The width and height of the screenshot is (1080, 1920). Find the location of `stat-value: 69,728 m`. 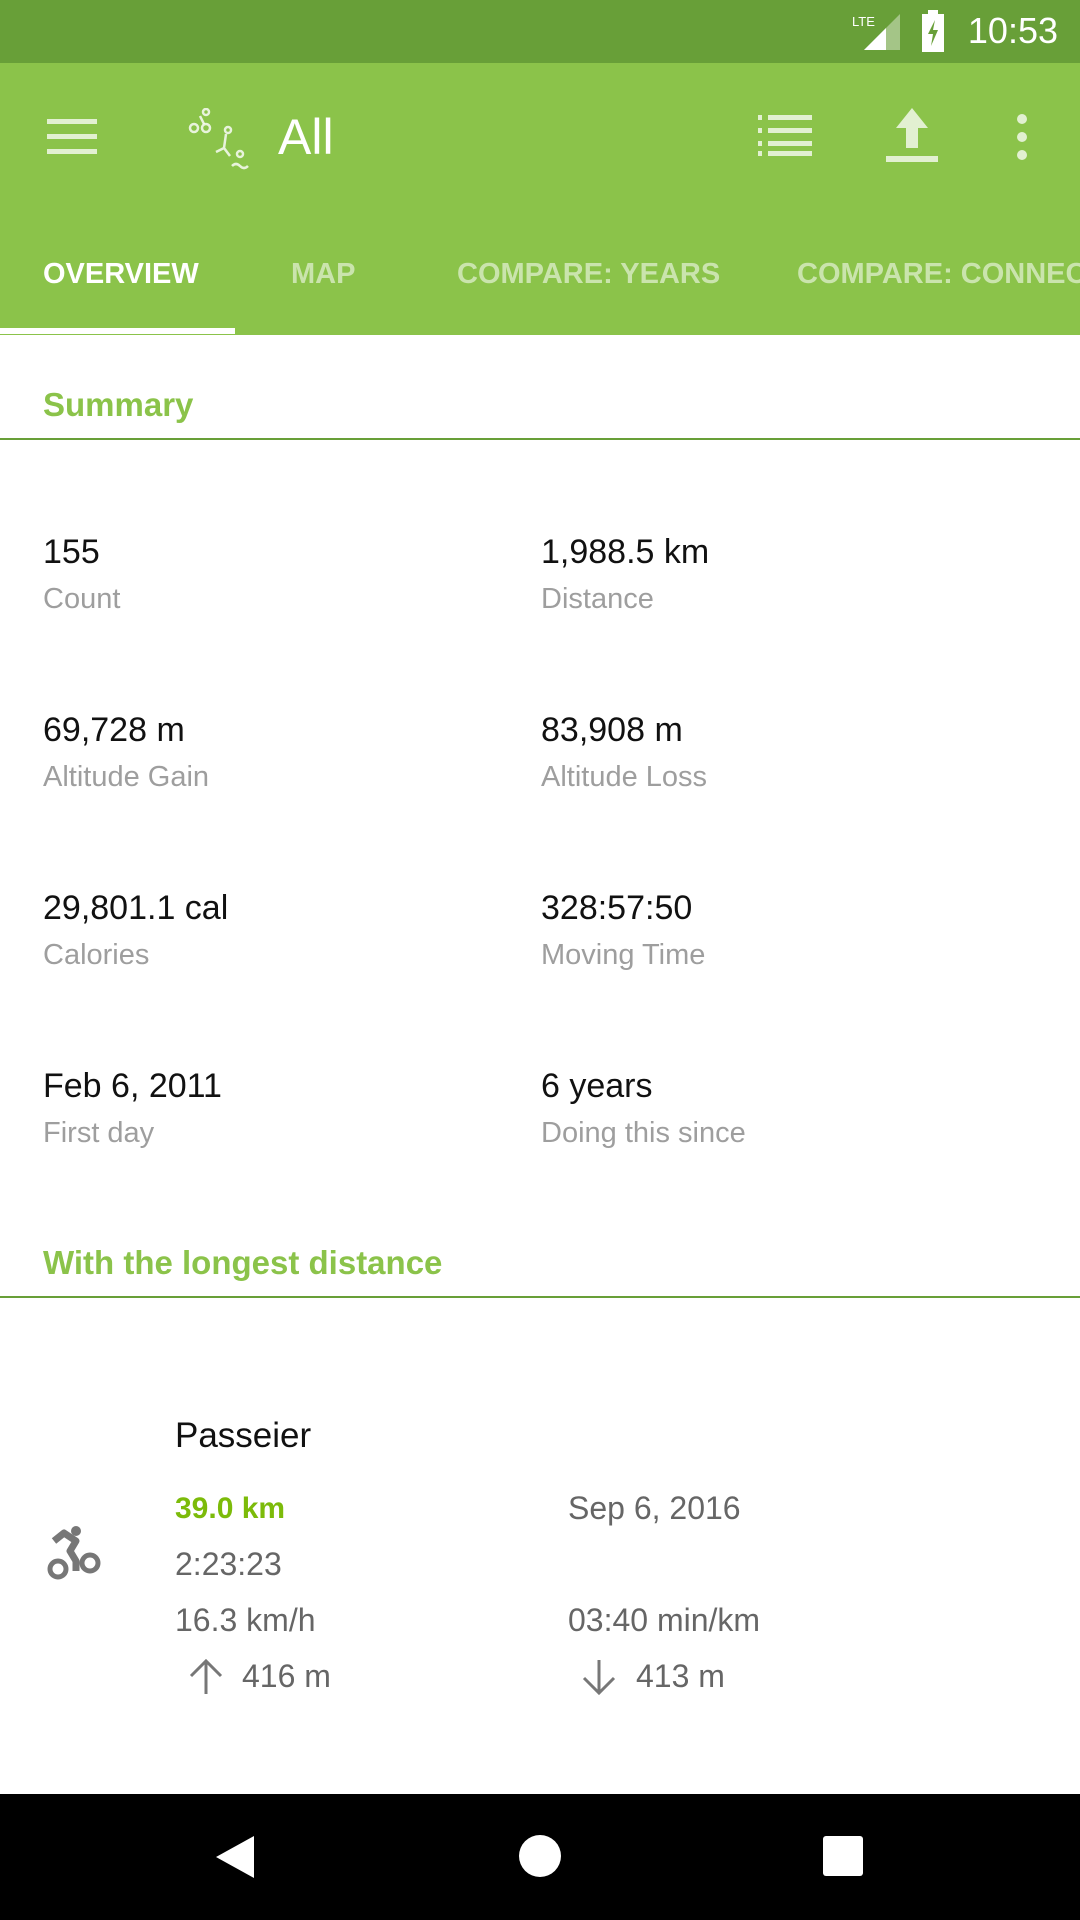

stat-value: 69,728 m is located at coordinates (114, 730).